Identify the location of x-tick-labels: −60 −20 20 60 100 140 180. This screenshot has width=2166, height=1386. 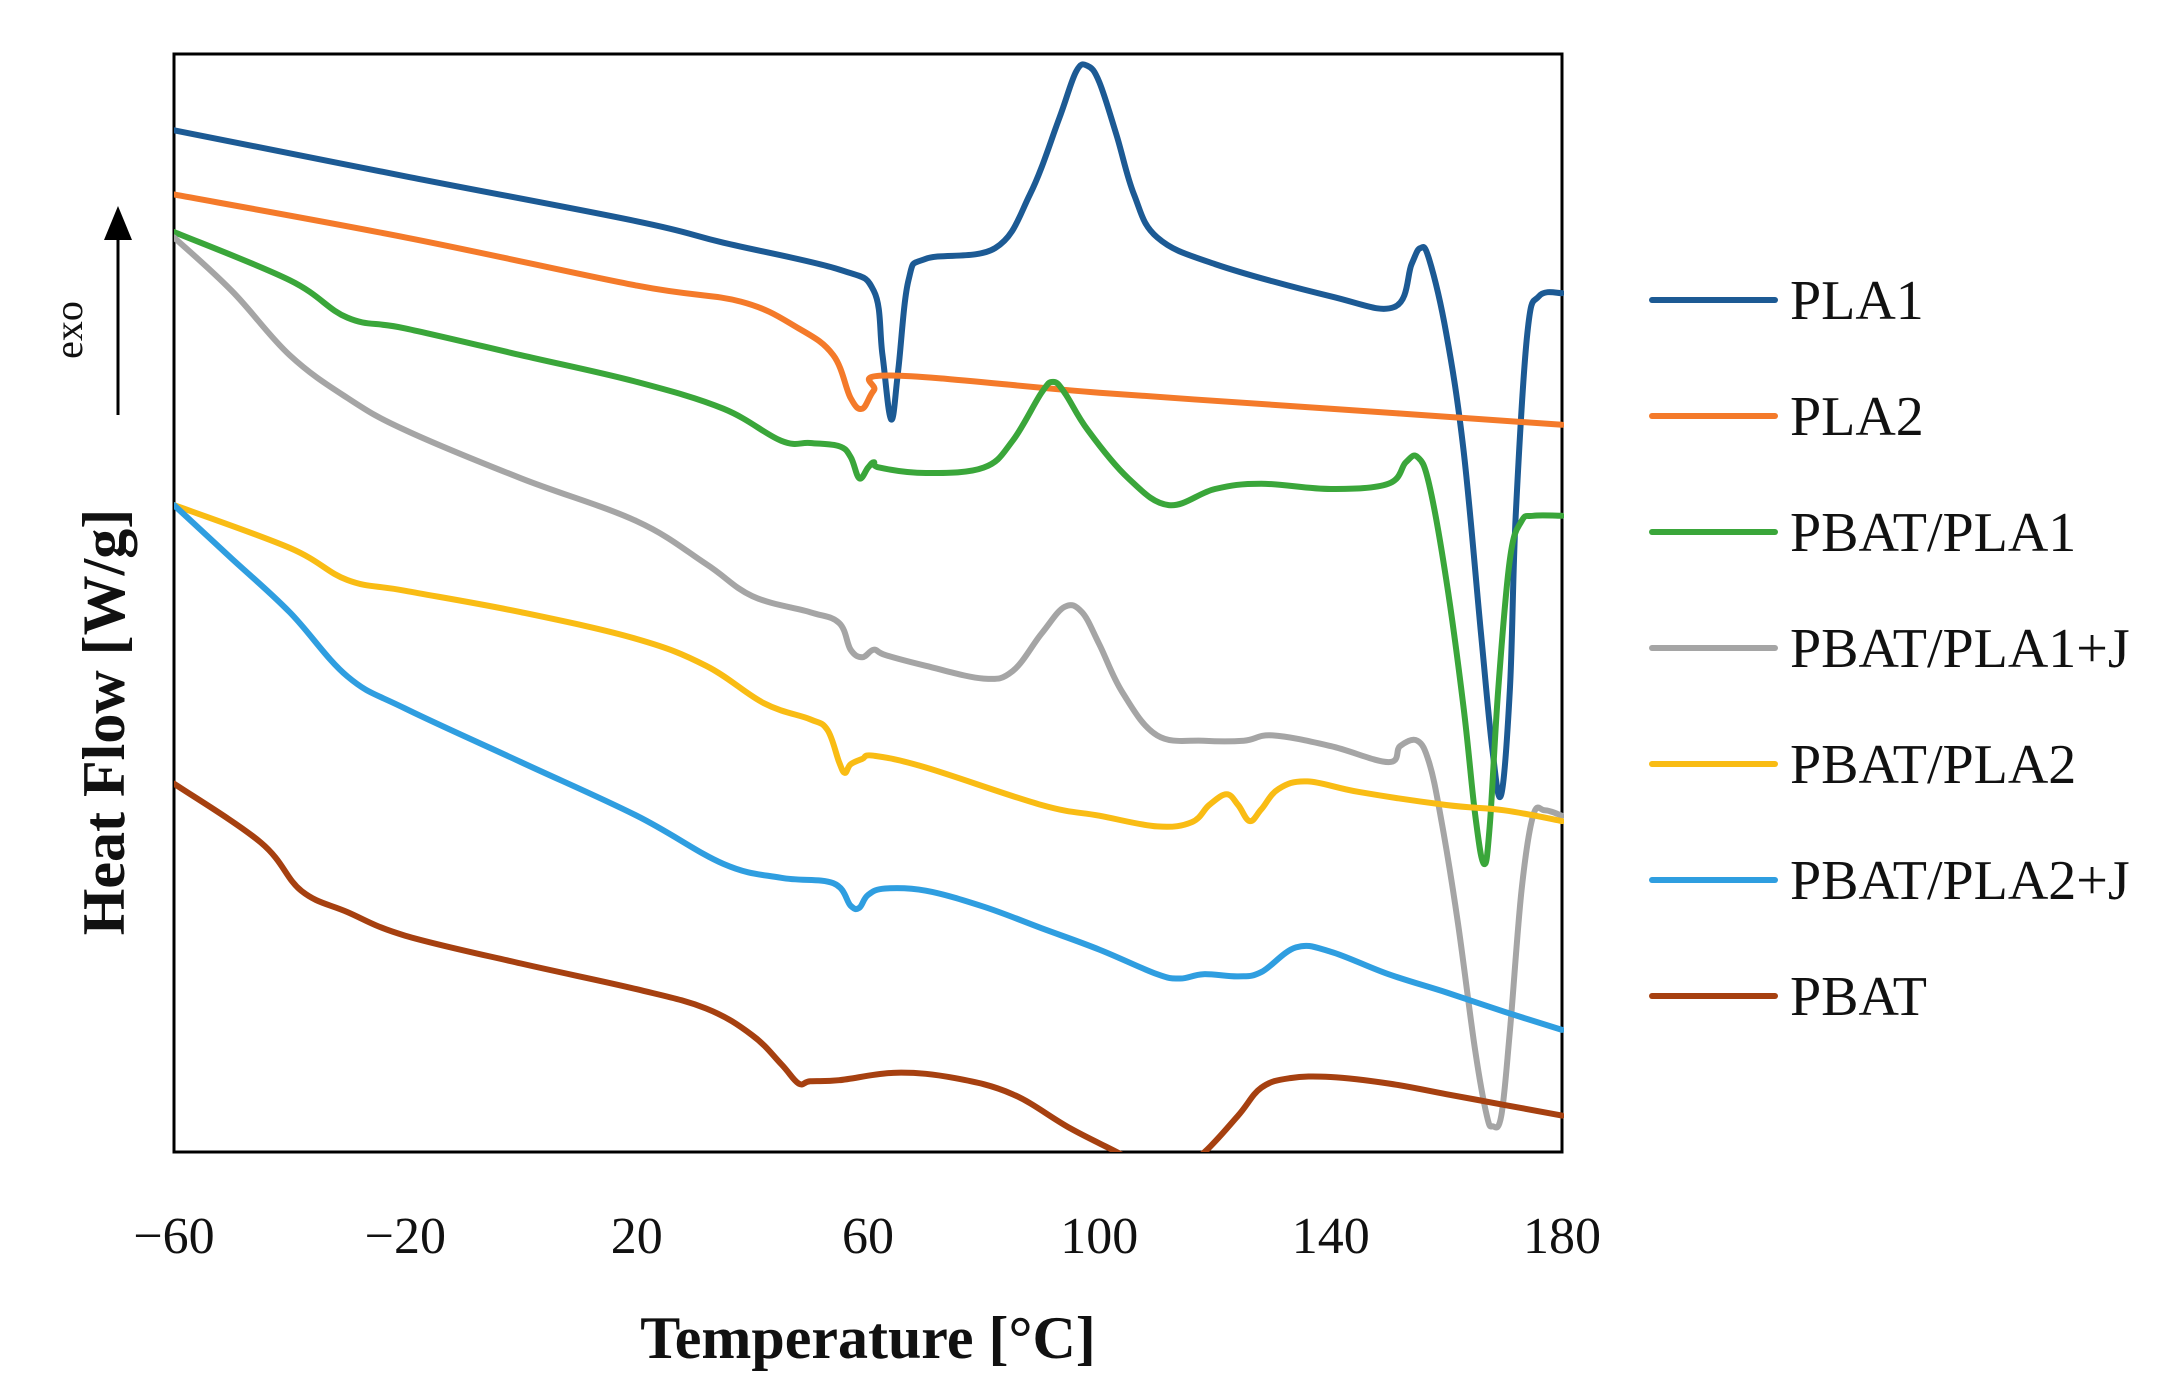
(867, 1236).